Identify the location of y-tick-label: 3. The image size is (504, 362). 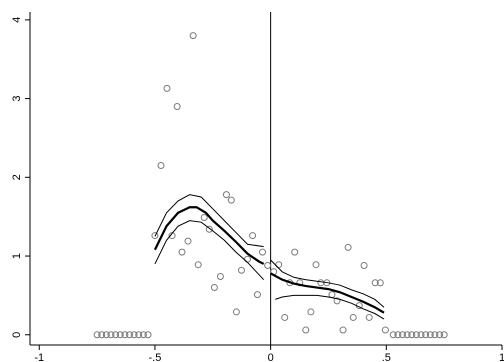
(17, 99).